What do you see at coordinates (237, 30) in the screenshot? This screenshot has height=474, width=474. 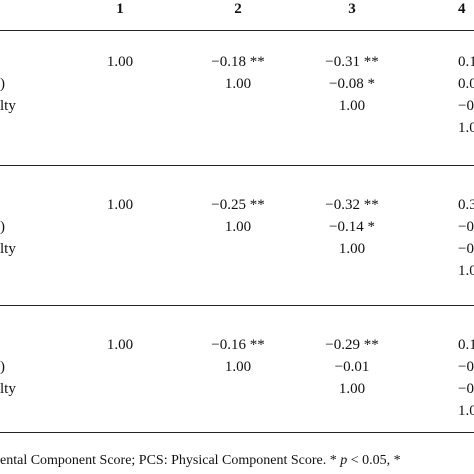 I see `header-rule` at bounding box center [237, 30].